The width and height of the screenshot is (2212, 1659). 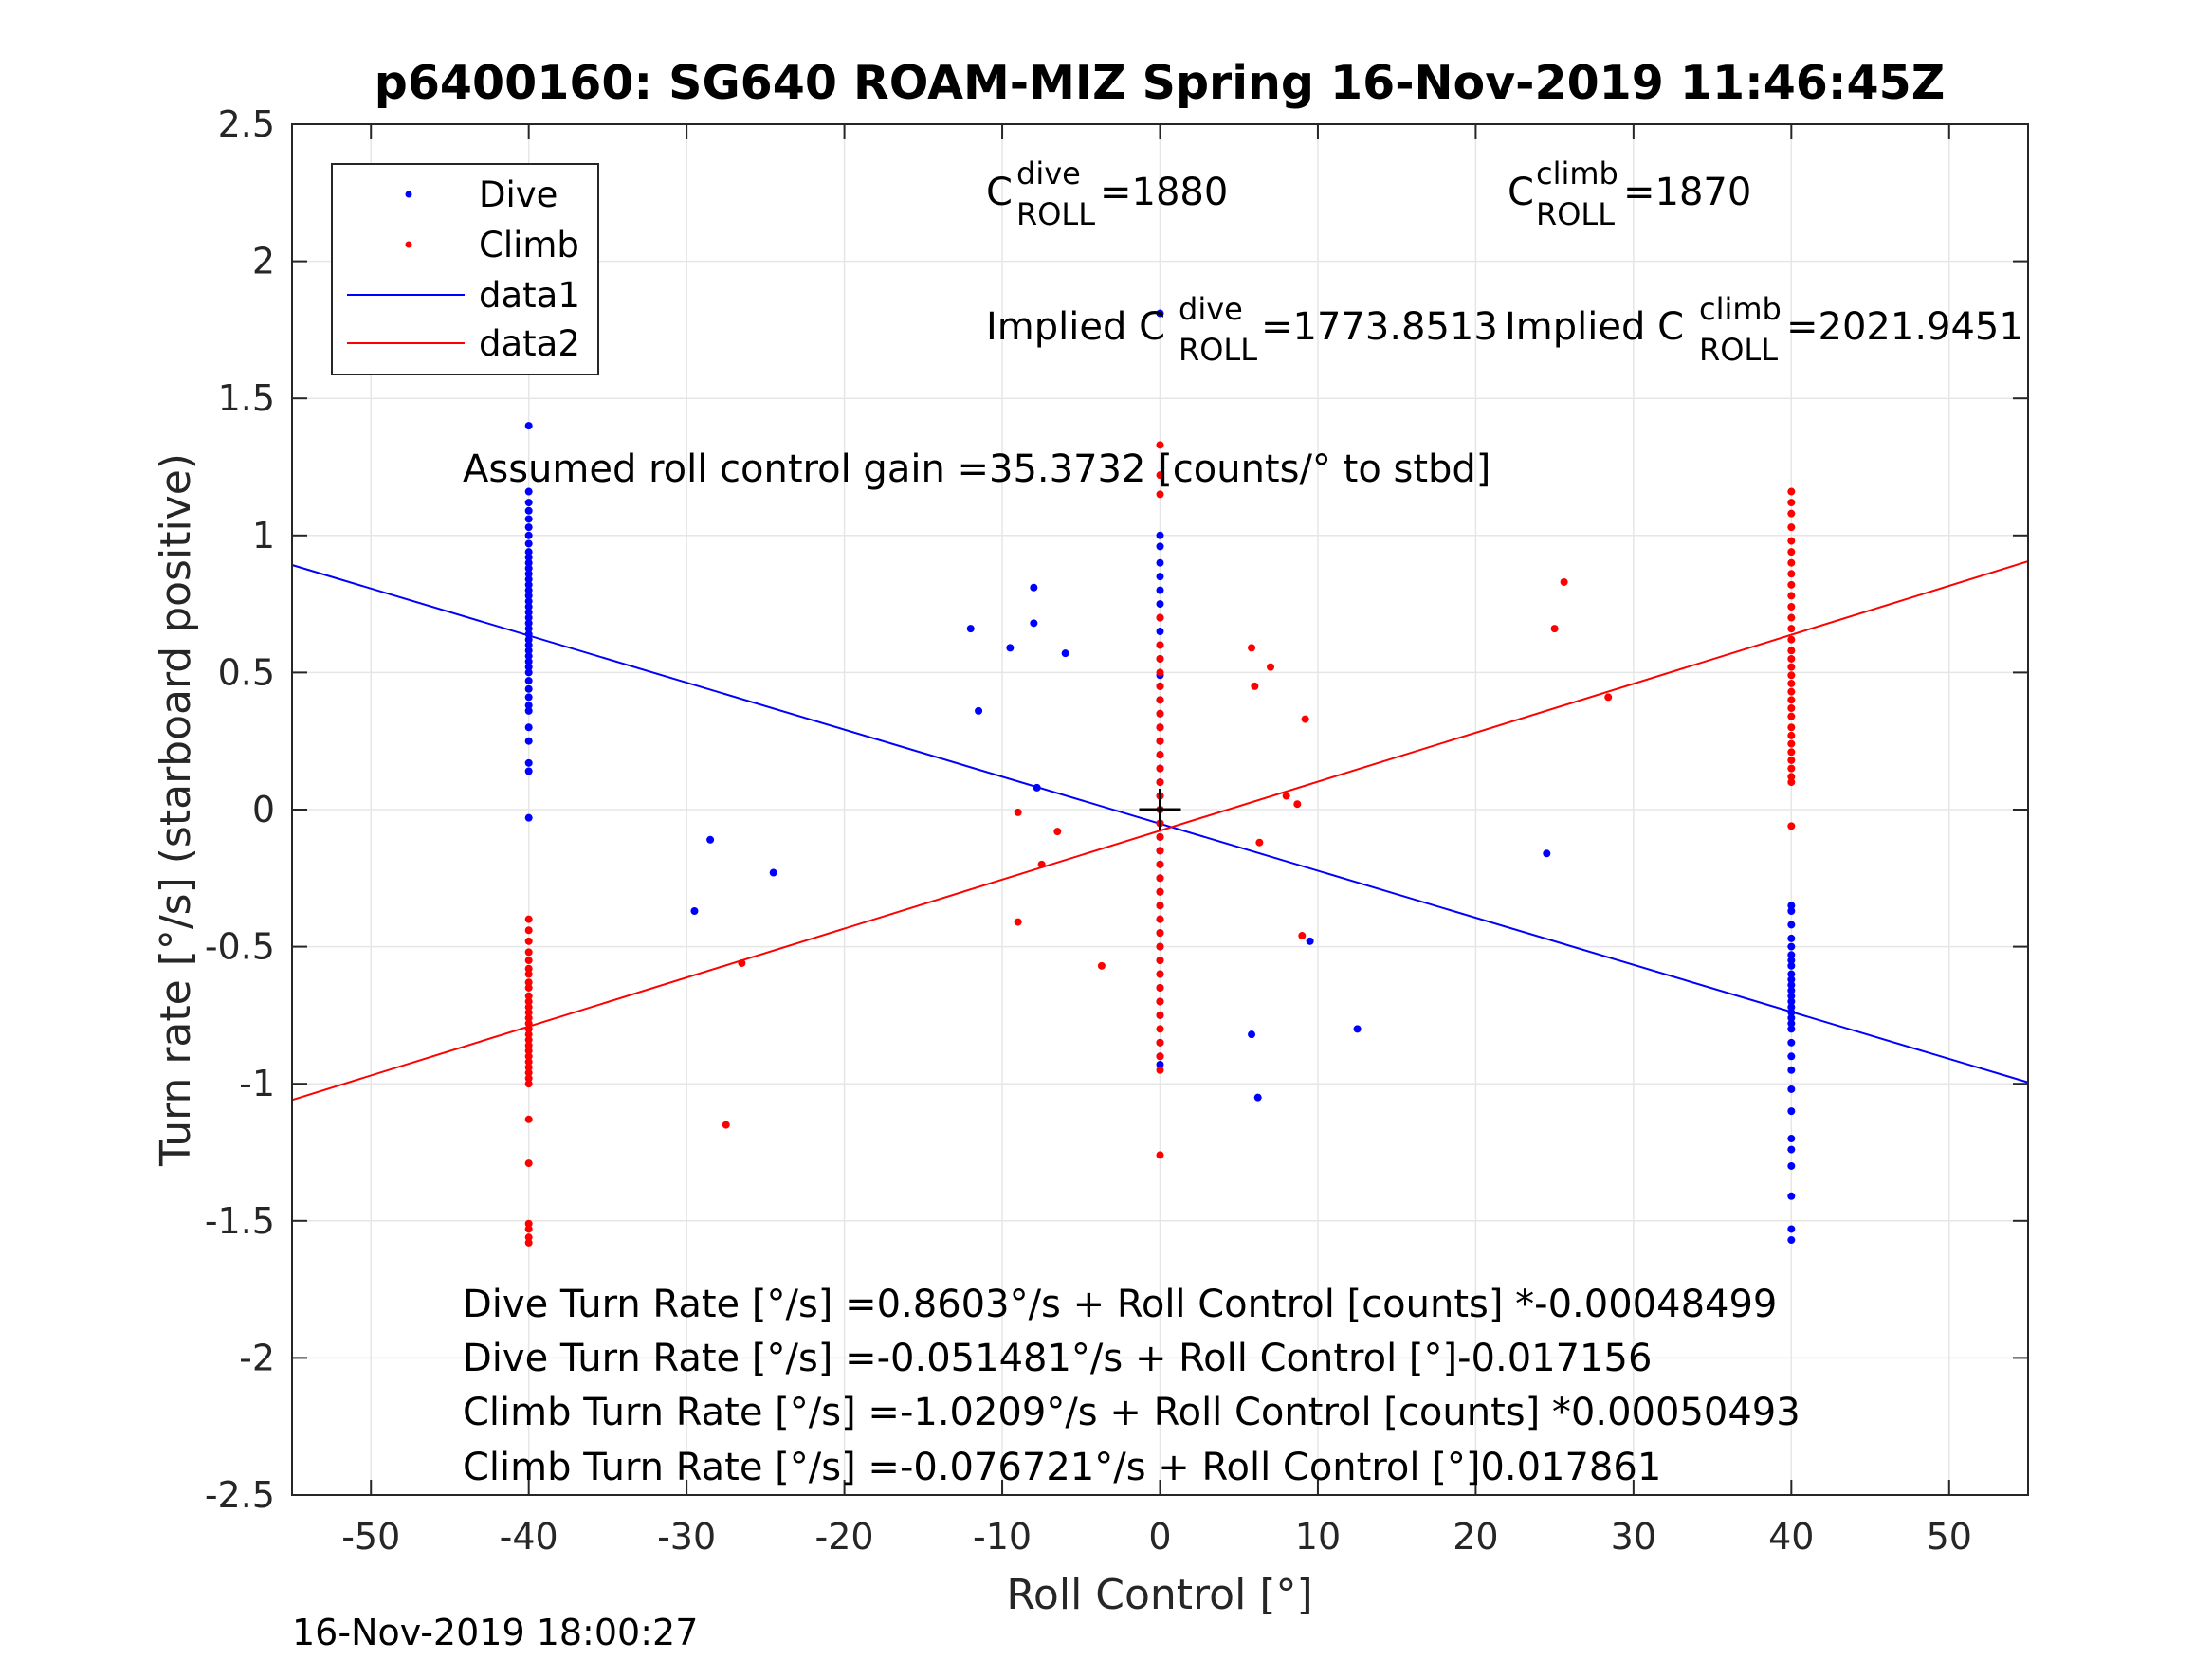 What do you see at coordinates (246, 398) in the screenshot?
I see `y-tick-label: 1.5` at bounding box center [246, 398].